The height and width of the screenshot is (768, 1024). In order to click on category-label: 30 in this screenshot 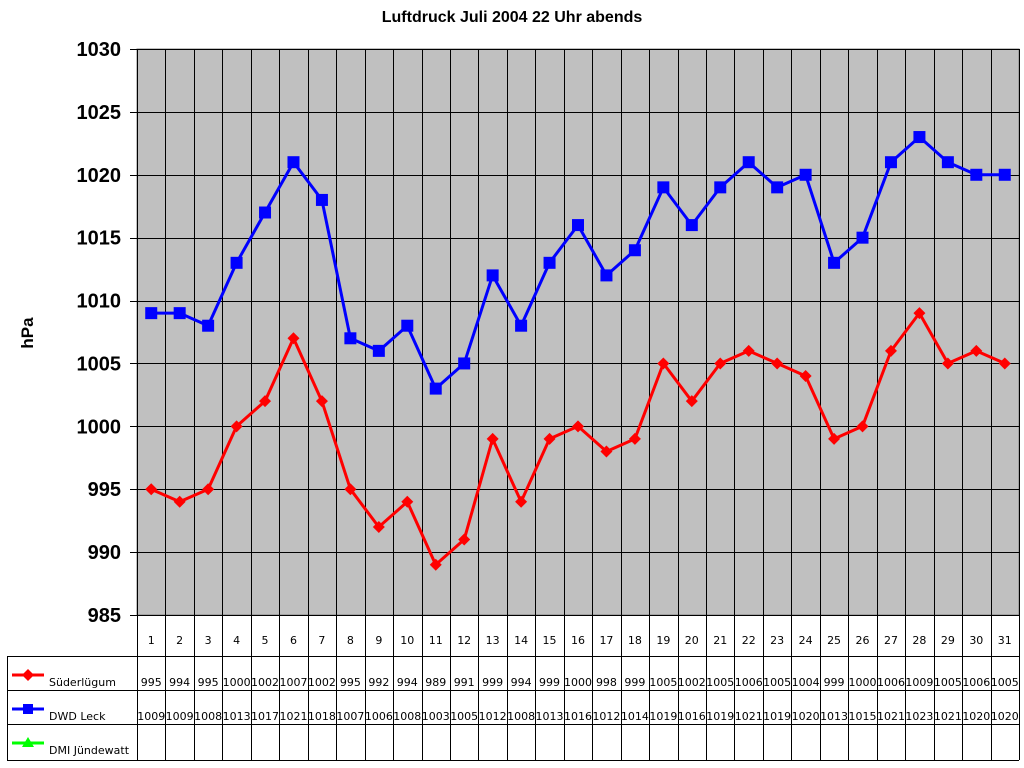, I will do `click(976, 640)`.